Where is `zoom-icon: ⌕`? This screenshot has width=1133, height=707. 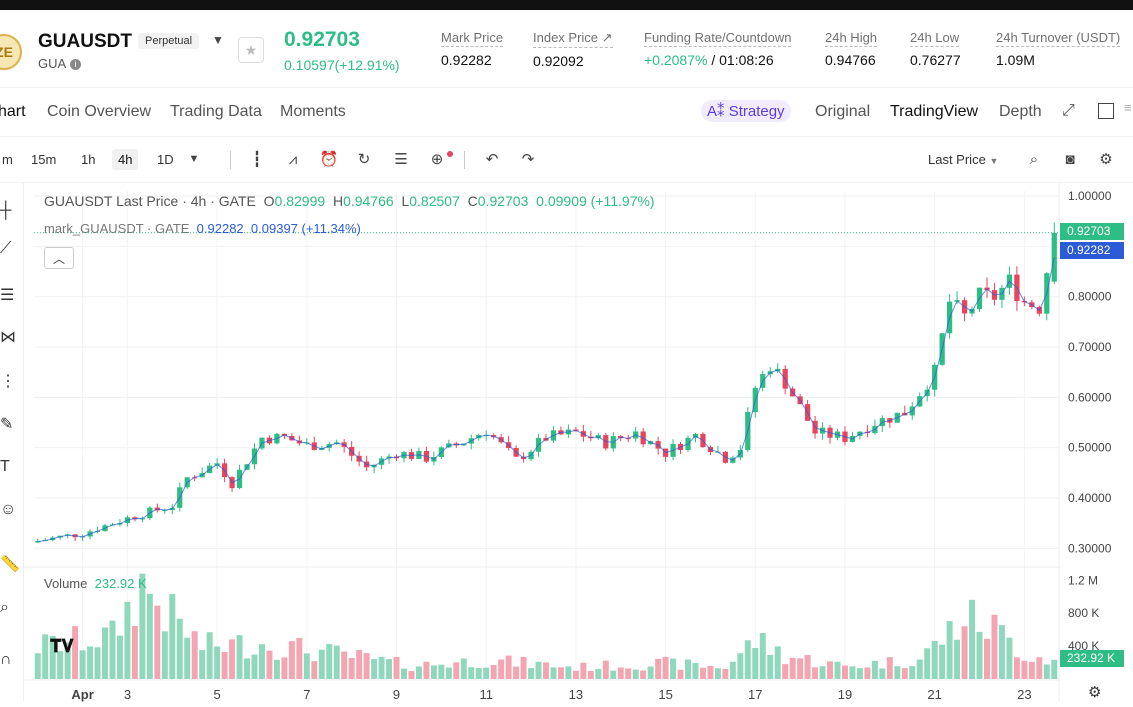
zoom-icon: ⌕ is located at coordinates (4, 607).